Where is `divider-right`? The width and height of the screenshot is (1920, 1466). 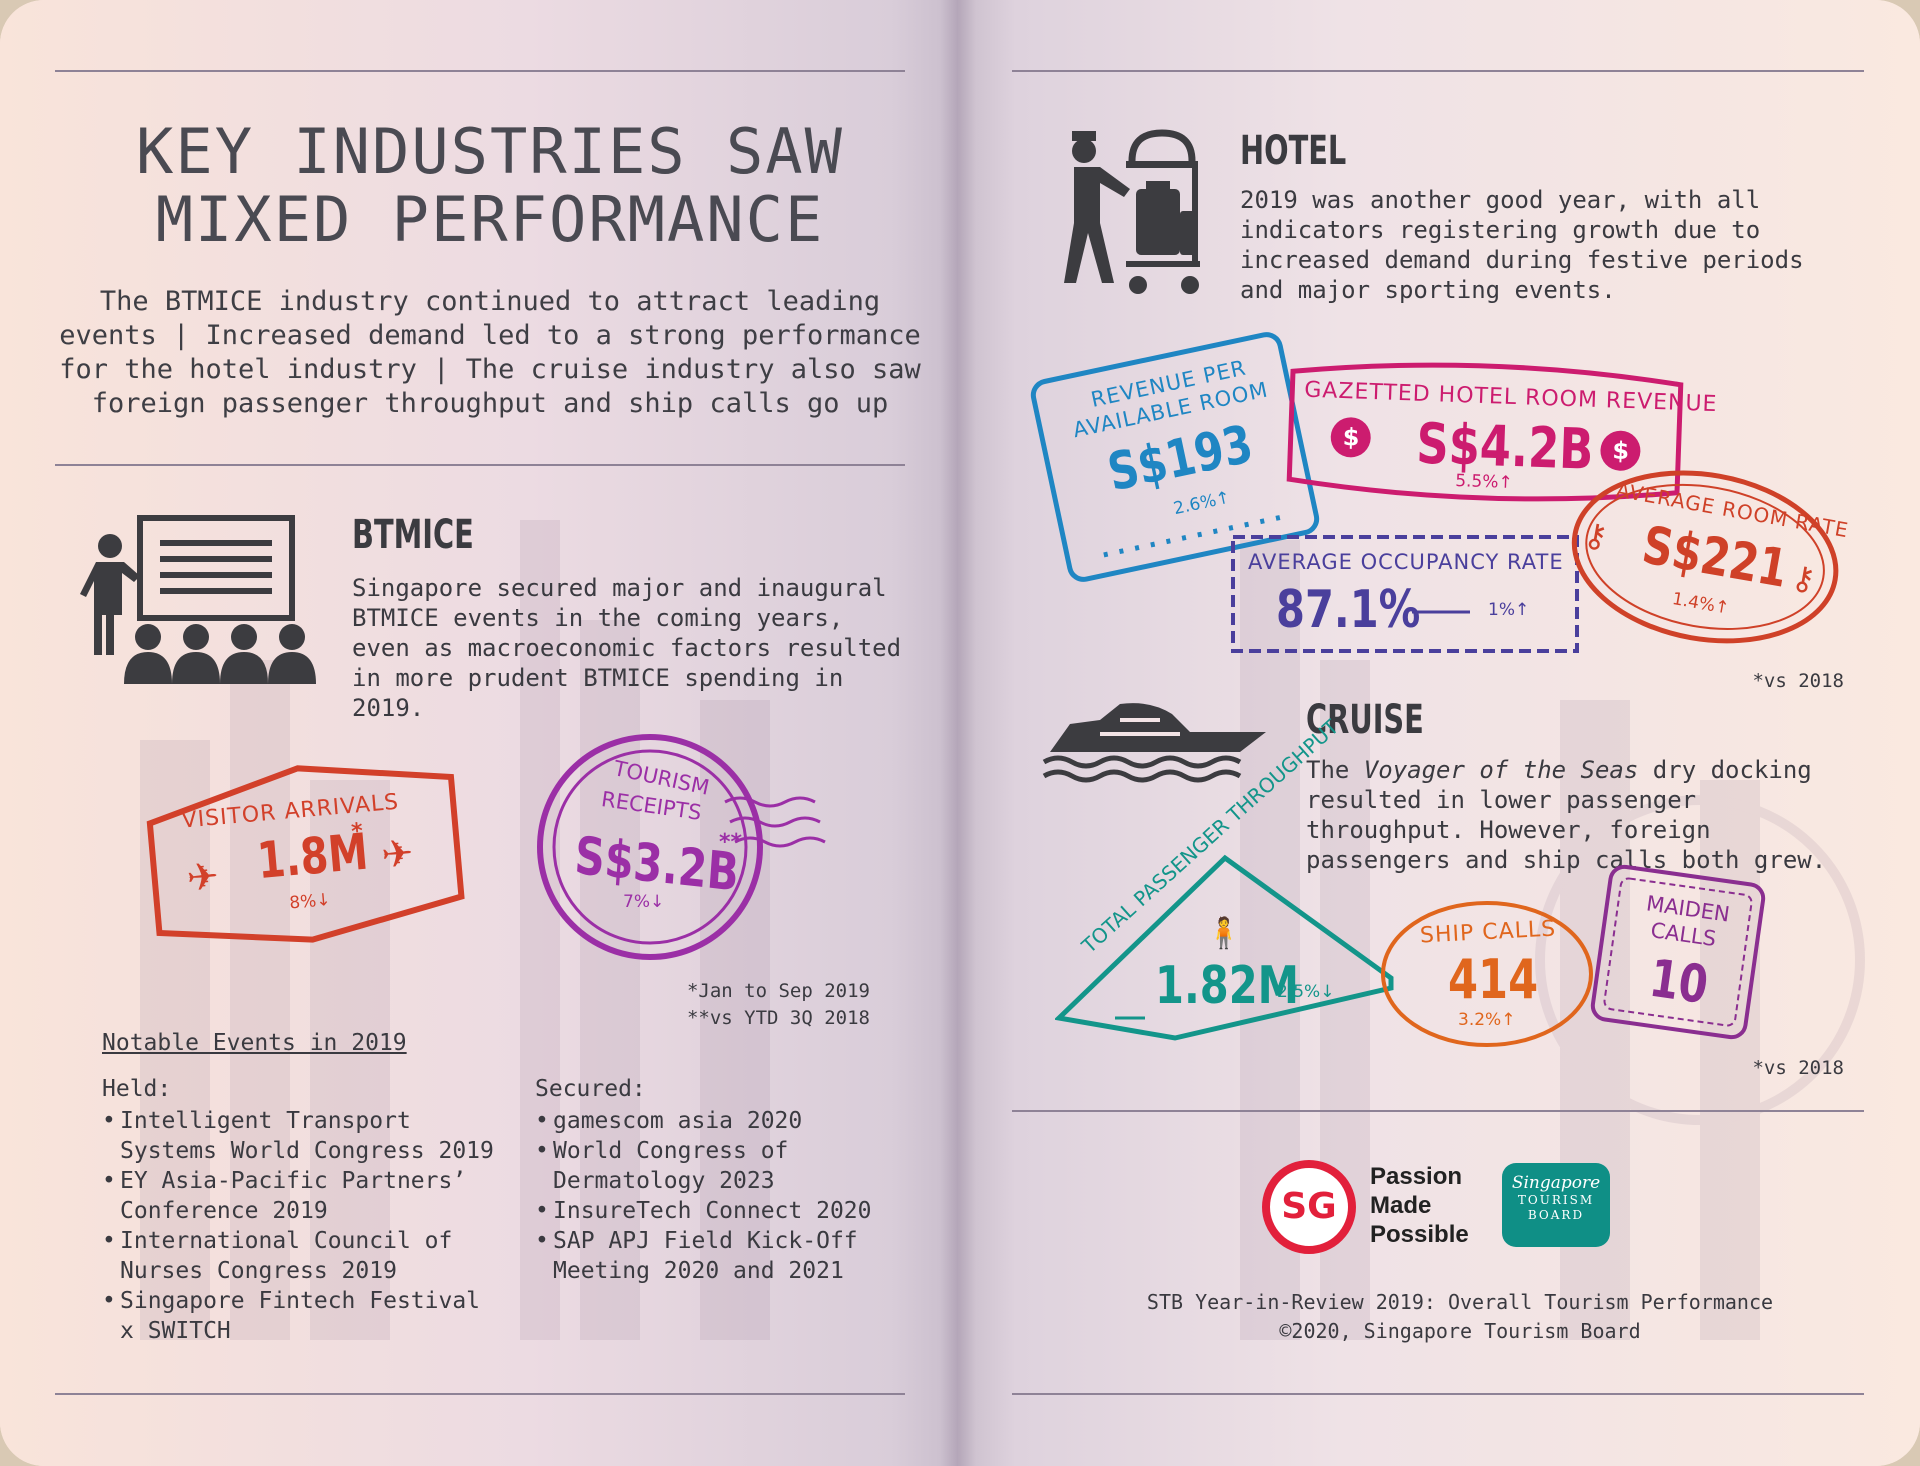 divider-right is located at coordinates (1438, 1111).